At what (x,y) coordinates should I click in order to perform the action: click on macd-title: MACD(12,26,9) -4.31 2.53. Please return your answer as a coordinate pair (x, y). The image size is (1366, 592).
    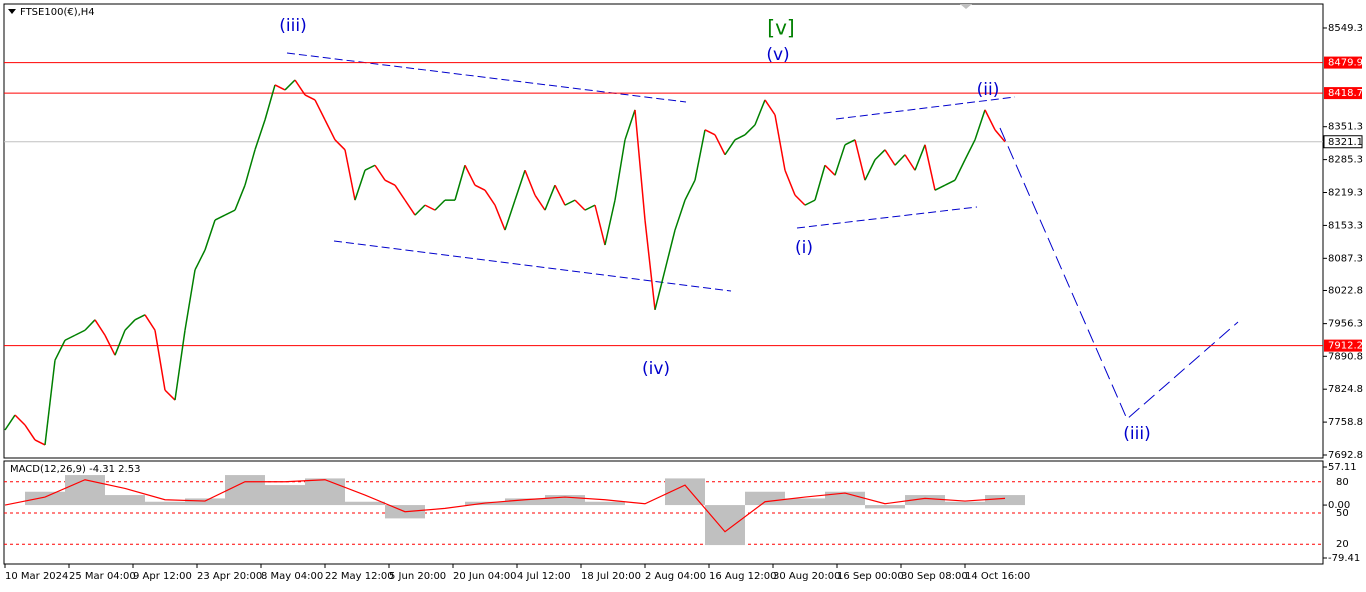
    Looking at the image, I should click on (75, 469).